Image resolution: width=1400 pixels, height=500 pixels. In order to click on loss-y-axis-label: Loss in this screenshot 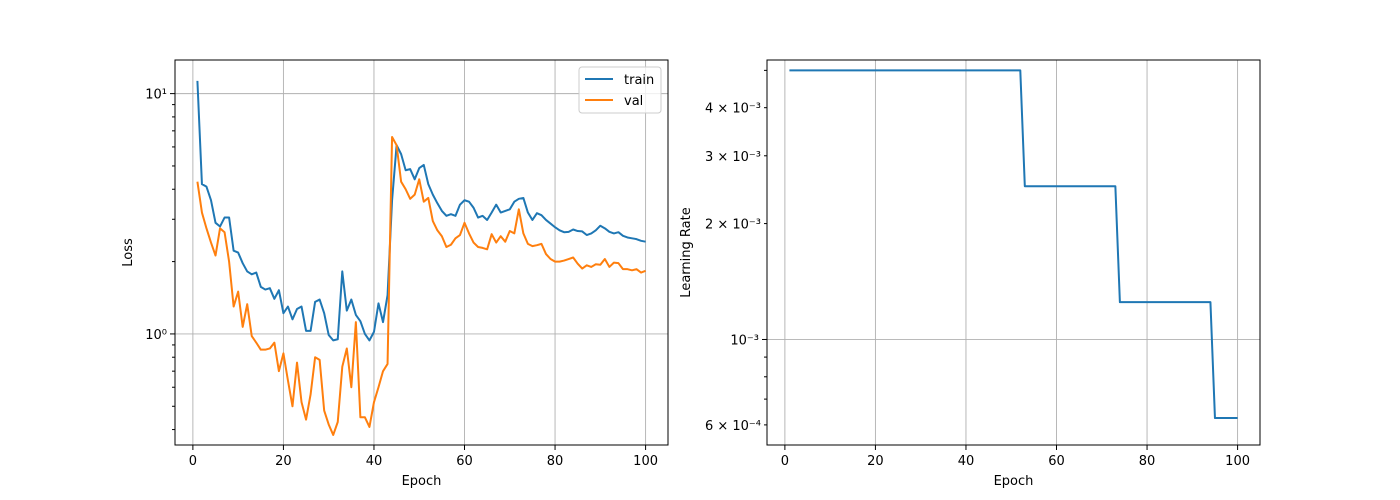, I will do `click(128, 252)`.